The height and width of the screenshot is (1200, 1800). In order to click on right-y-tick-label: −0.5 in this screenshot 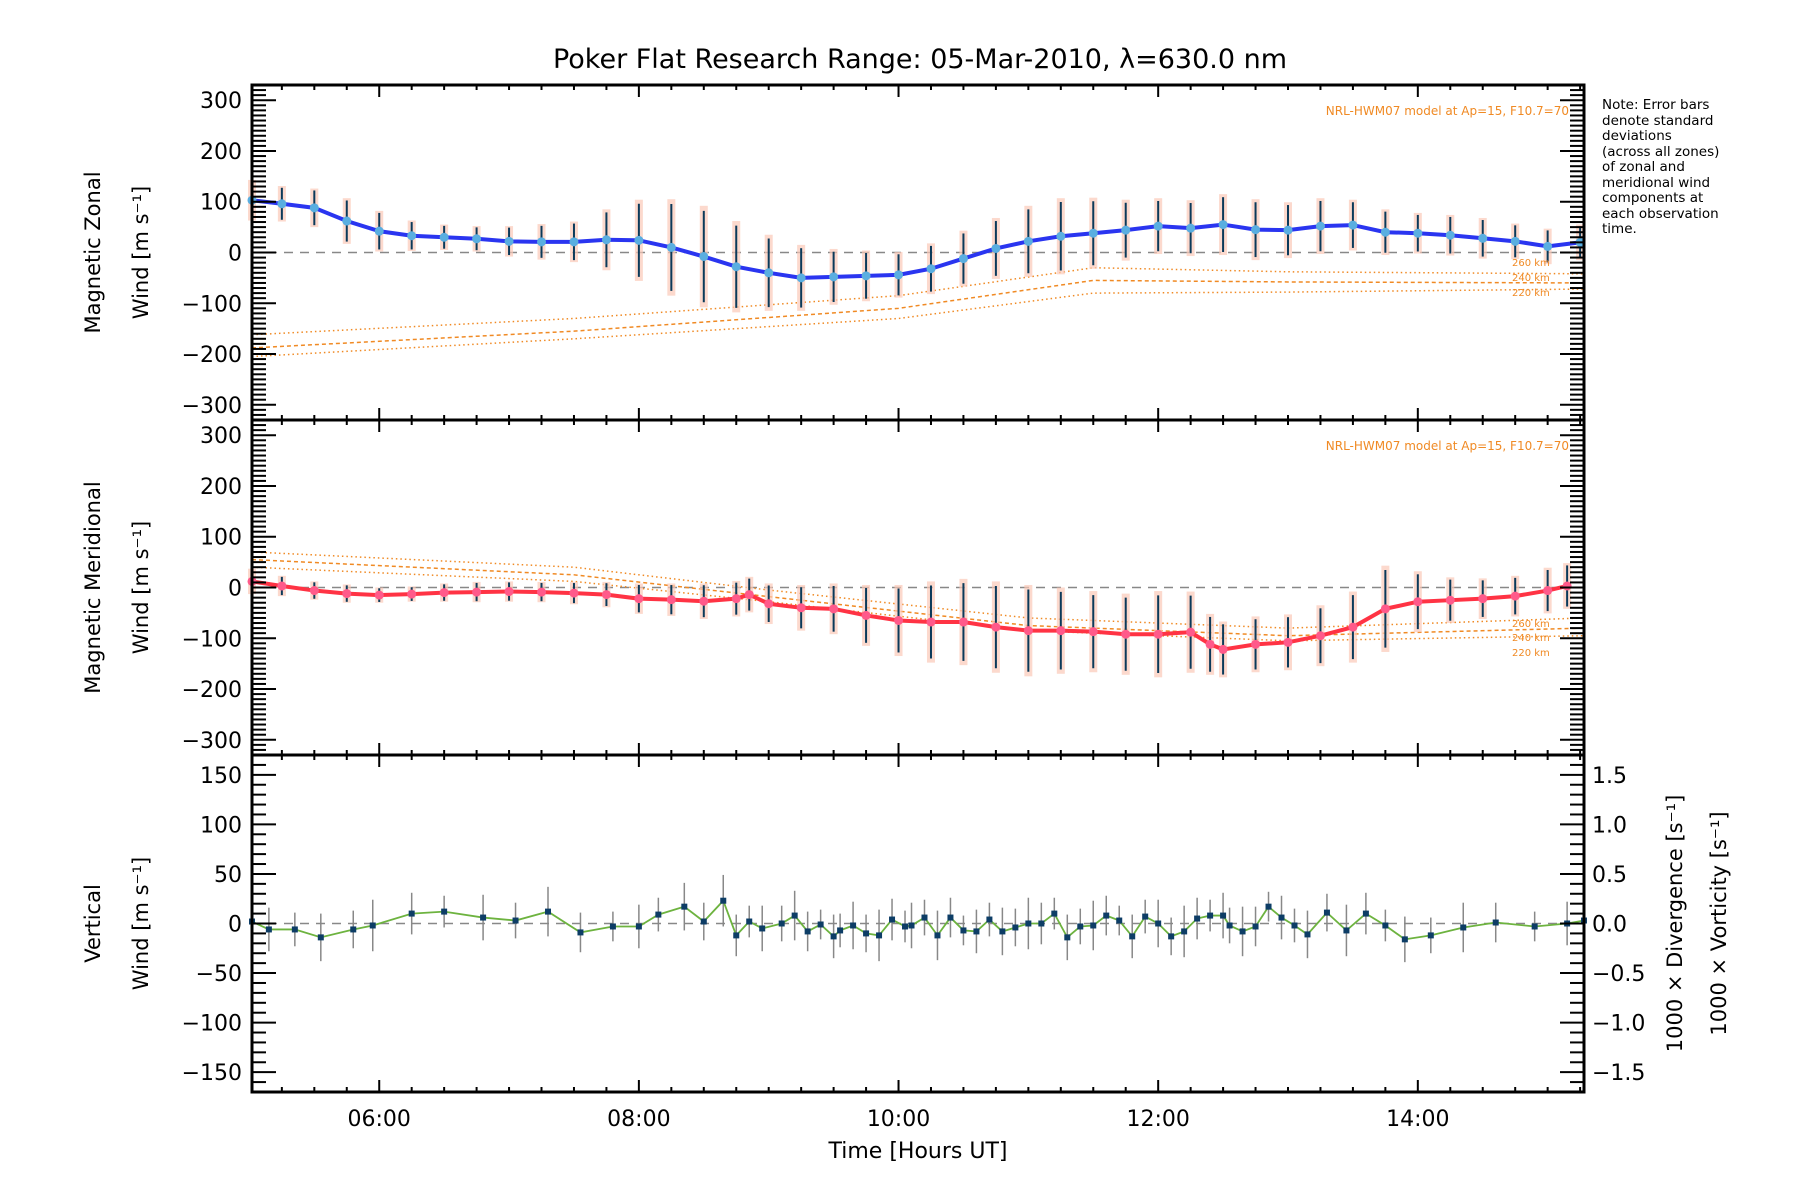, I will do `click(1618, 974)`.